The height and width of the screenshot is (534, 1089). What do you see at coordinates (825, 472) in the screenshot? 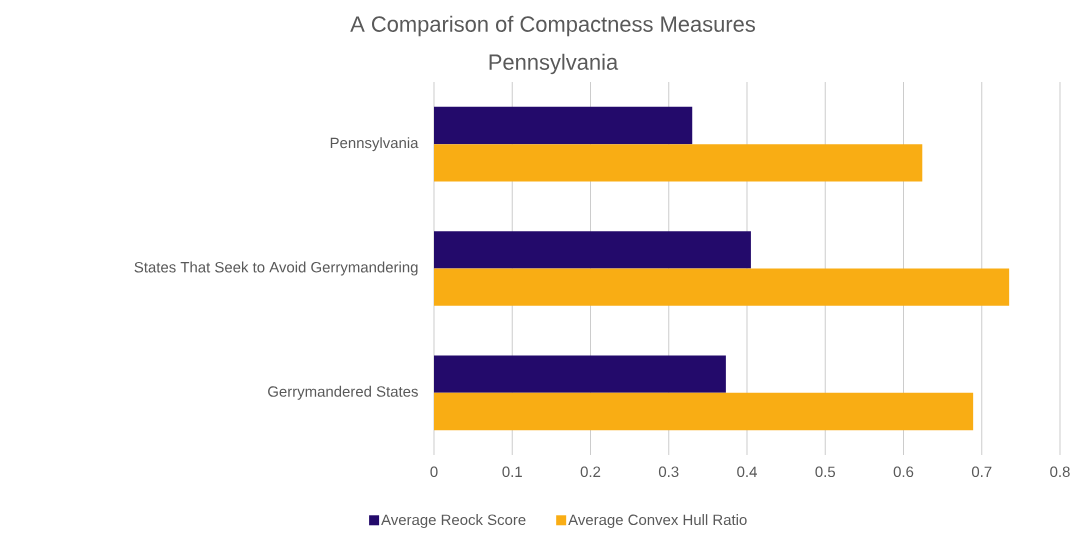
I see `x-tick-label: 0.5` at bounding box center [825, 472].